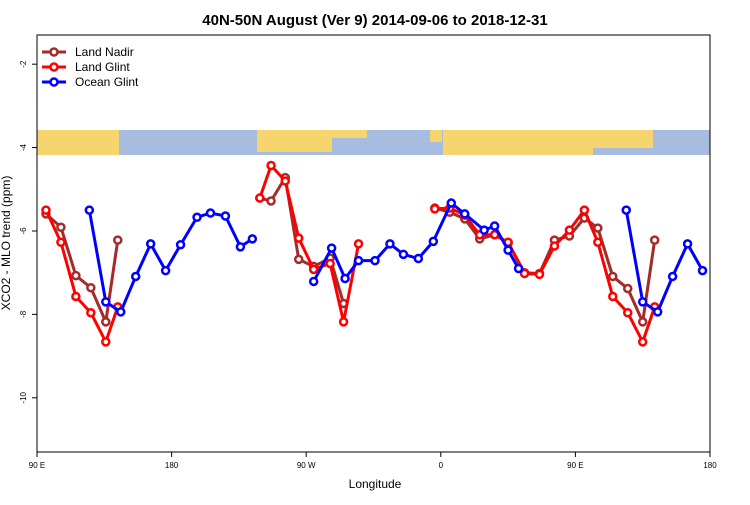 This screenshot has height=505, width=750. I want to click on legend-label: Land Nadir, so click(104, 52).